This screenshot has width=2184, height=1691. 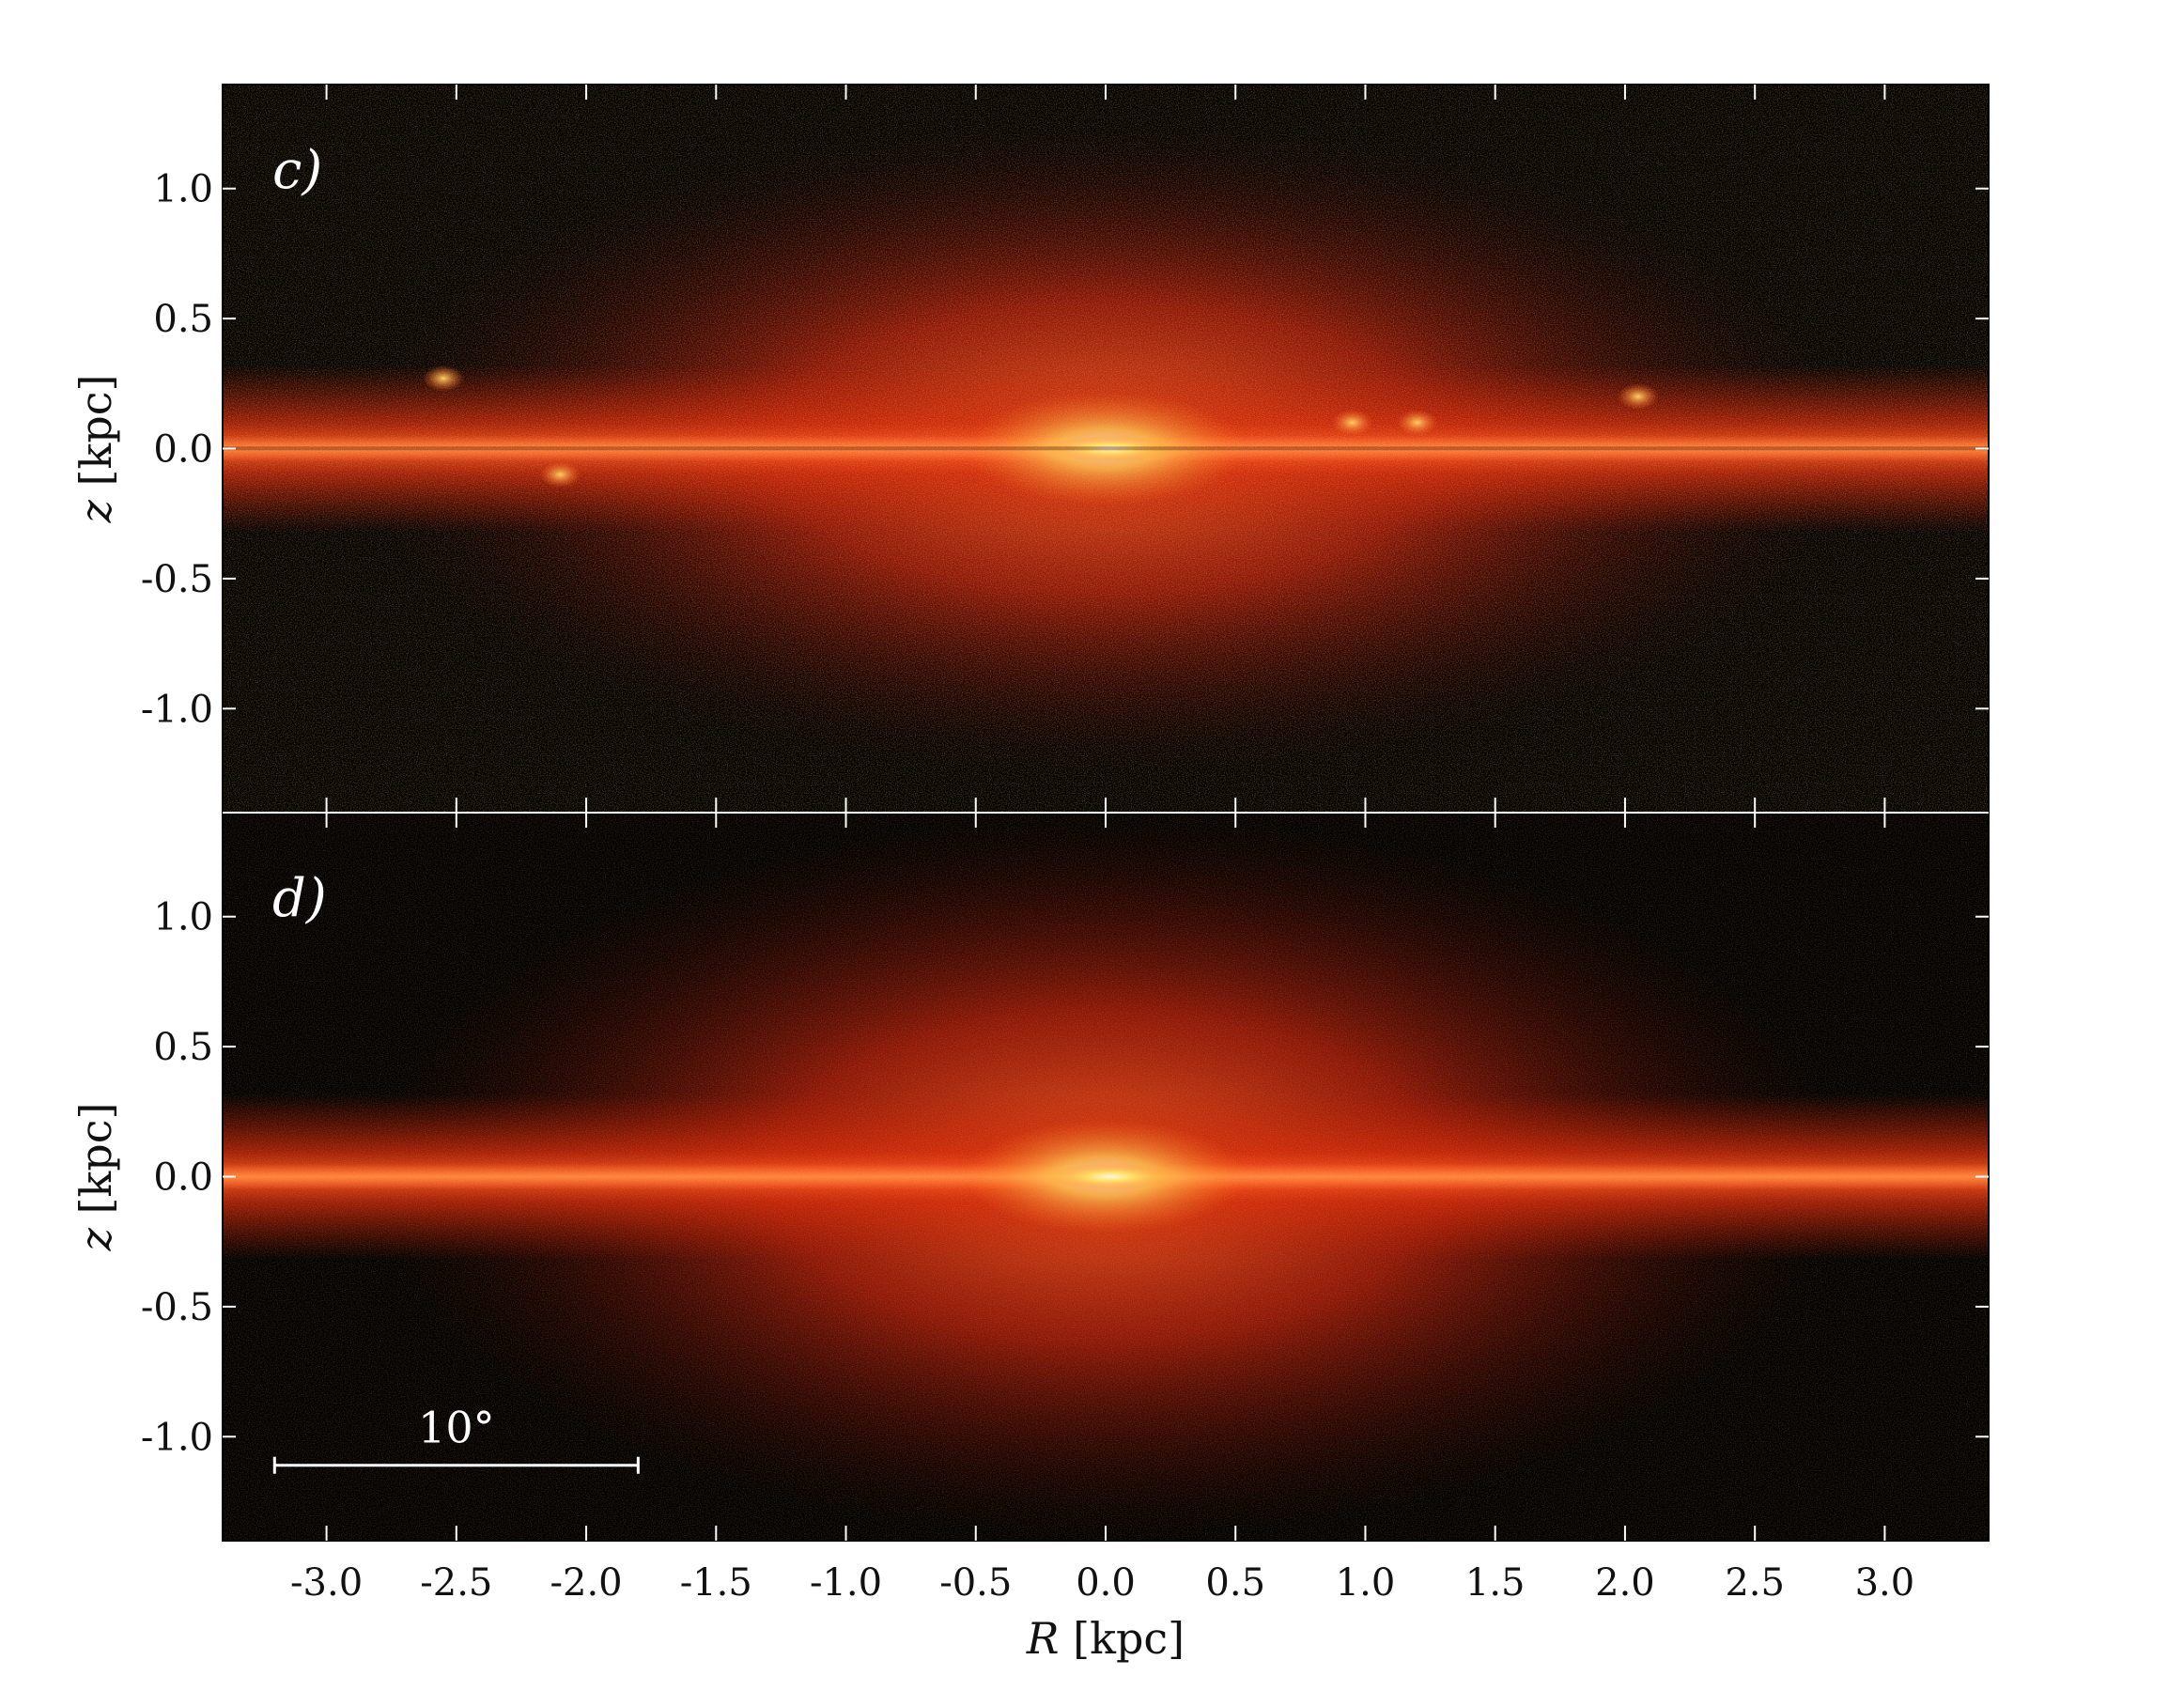 What do you see at coordinates (975, 1583) in the screenshot?
I see `x-tick-label: -0.5` at bounding box center [975, 1583].